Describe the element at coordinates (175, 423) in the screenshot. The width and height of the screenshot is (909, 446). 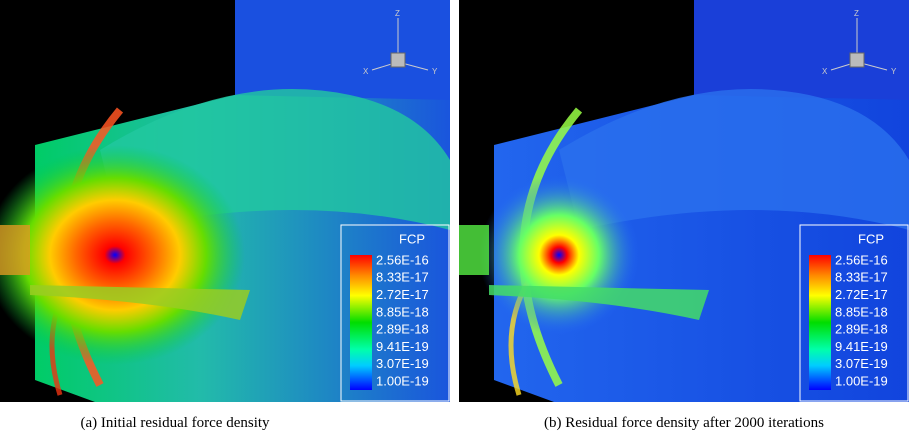
I see `caption: (a) Initial residual force density` at that location.